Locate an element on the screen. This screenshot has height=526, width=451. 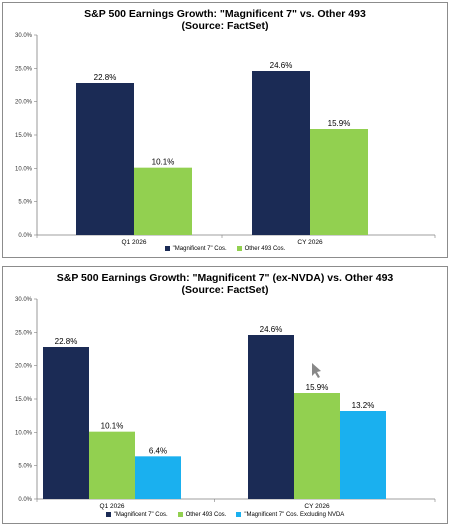
chart-legend: "Magnificent 7" Cos. Other 493 Cos. is located at coordinates (225, 249).